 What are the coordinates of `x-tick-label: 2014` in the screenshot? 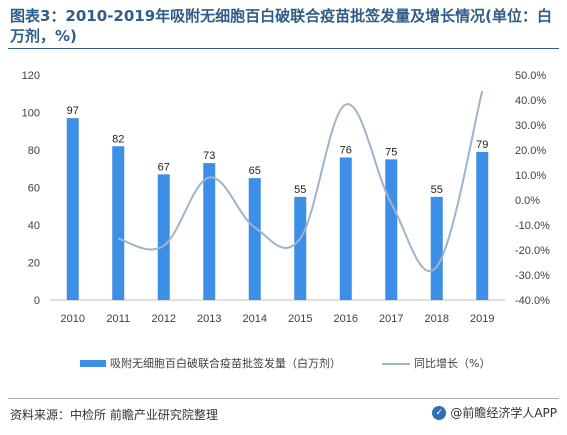 It's located at (255, 319).